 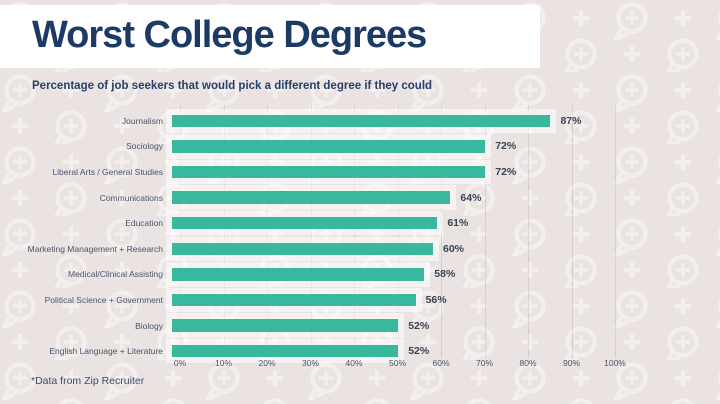 I want to click on x-axis-tick-label: 20%, so click(x=267, y=363).